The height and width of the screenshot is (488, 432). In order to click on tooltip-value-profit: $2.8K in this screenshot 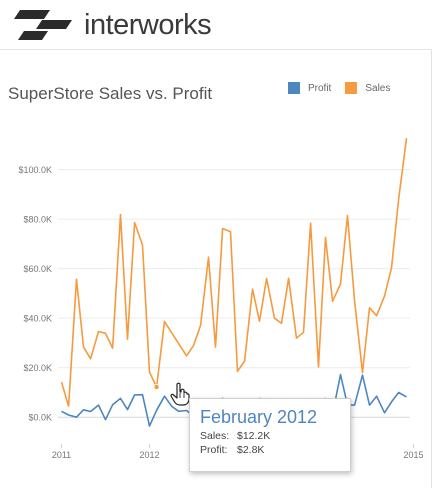, I will do `click(251, 450)`.